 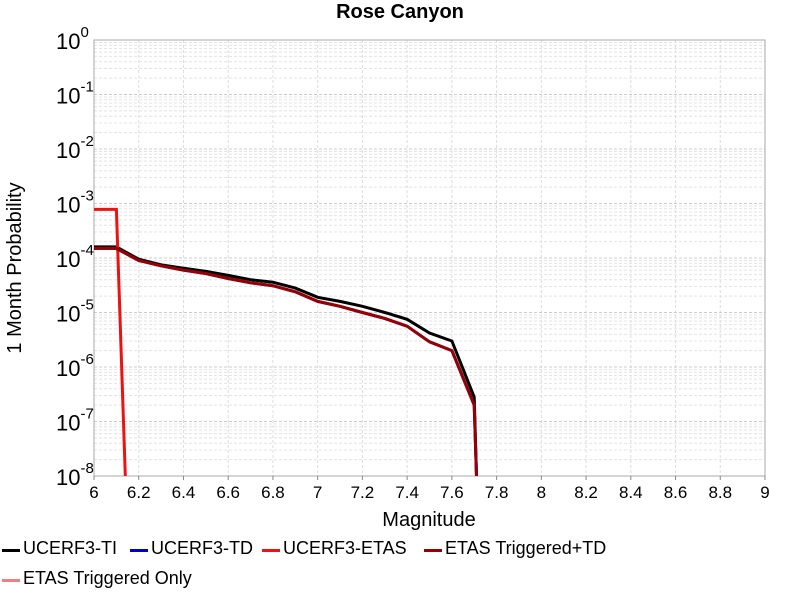 I want to click on x-tick-label: 6.6, so click(x=228, y=492).